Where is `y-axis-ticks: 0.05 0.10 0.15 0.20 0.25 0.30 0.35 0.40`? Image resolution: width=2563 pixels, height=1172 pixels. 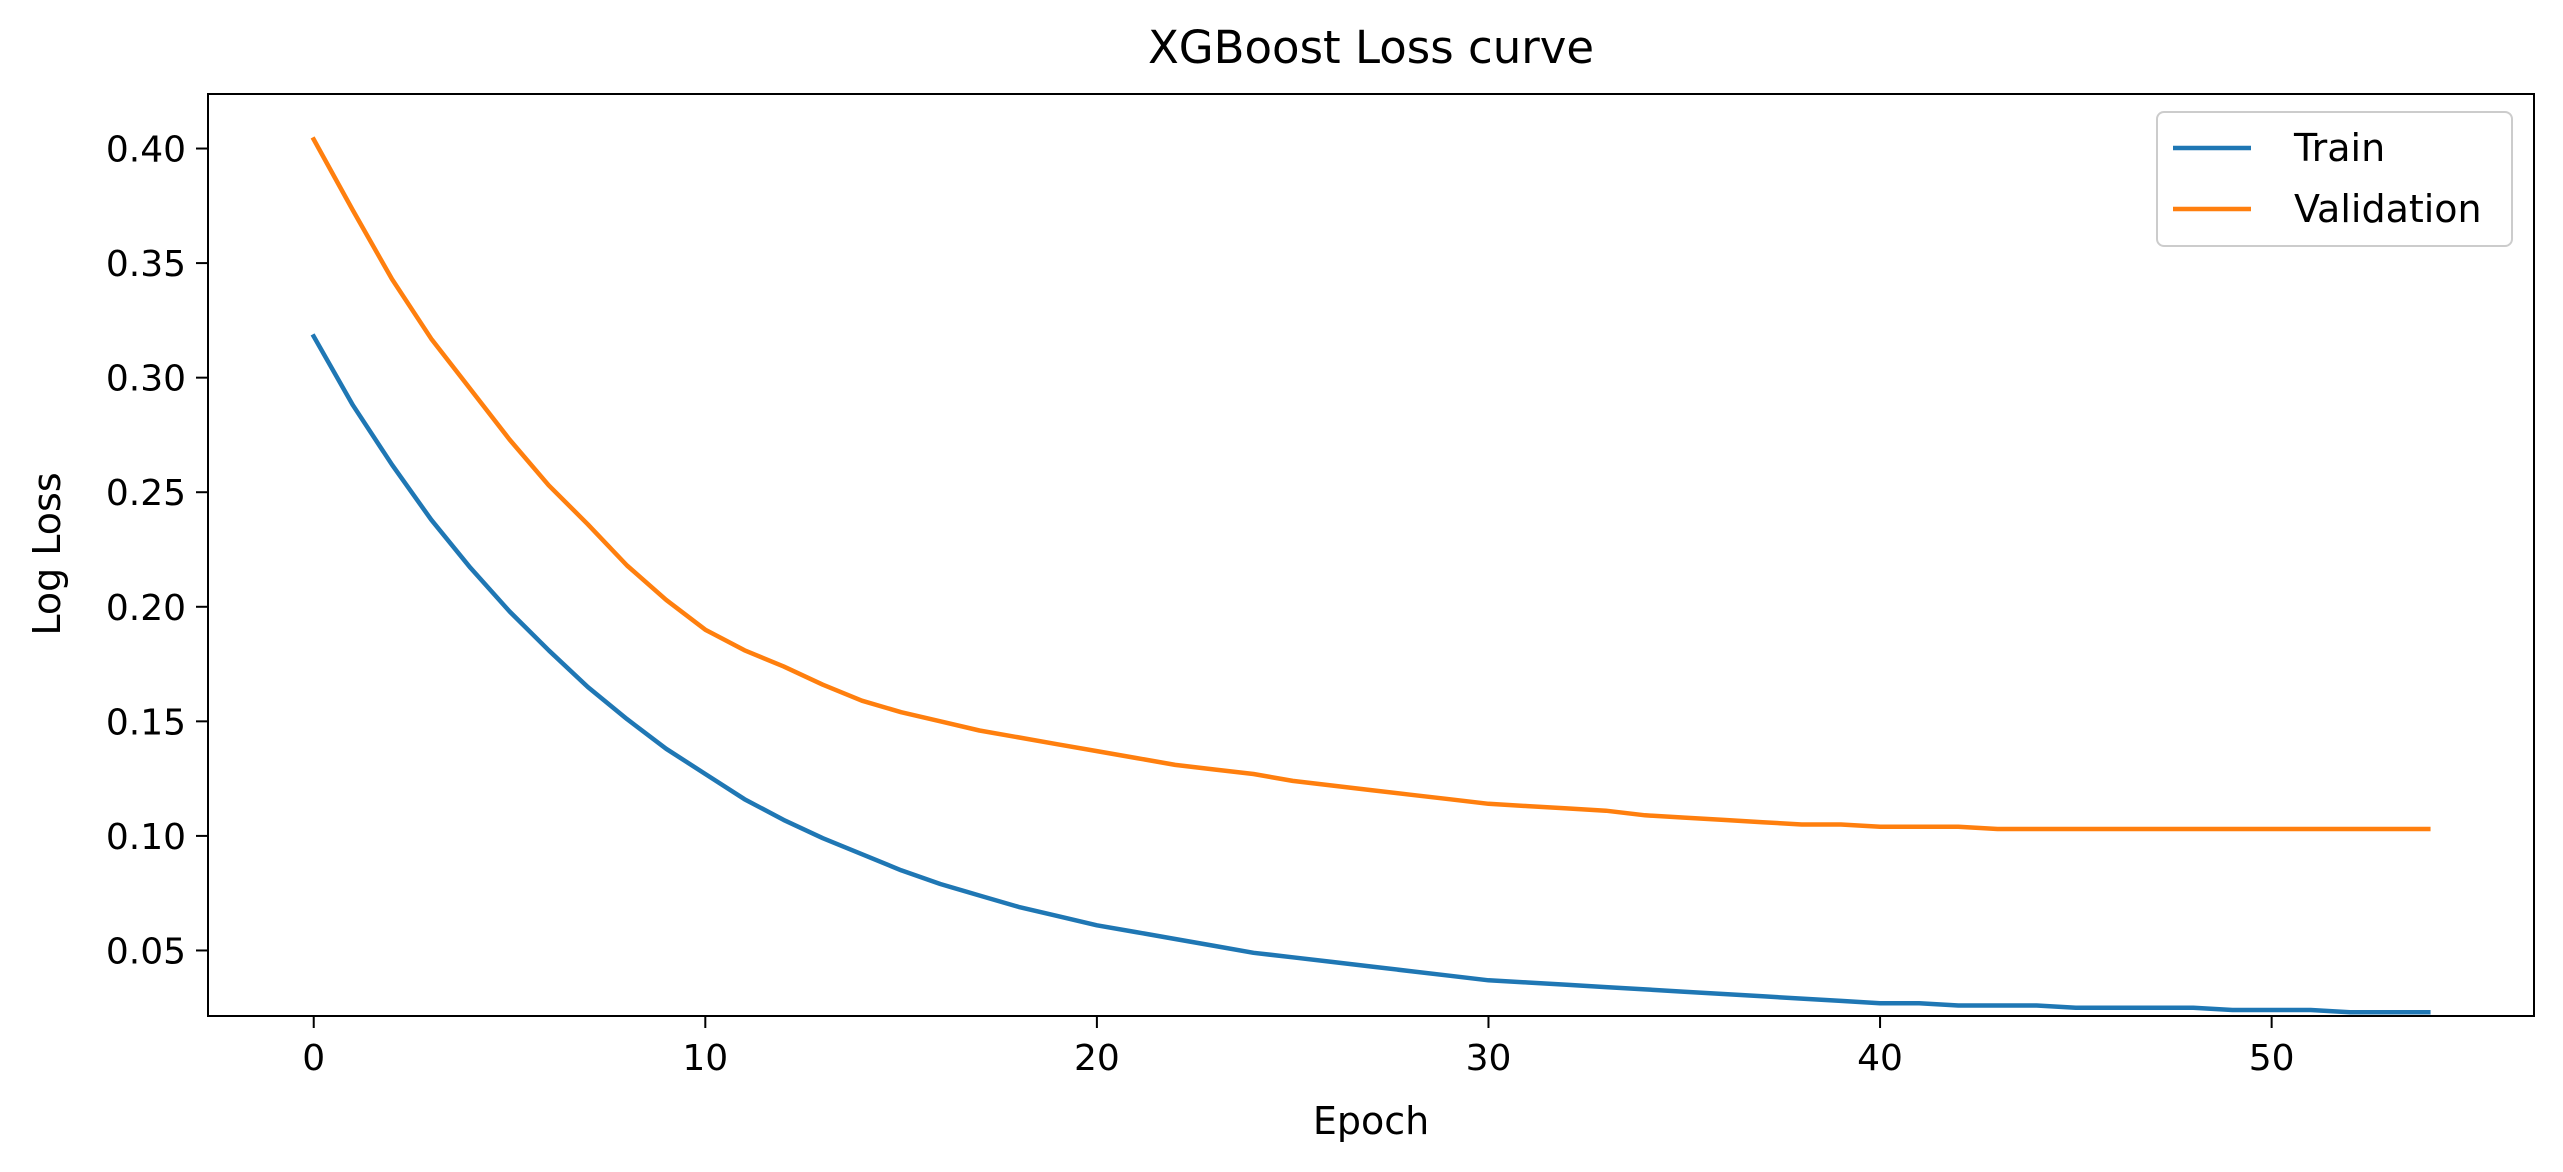 y-axis-ticks: 0.05 0.10 0.15 0.20 0.25 0.30 0.35 0.40 is located at coordinates (157, 551).